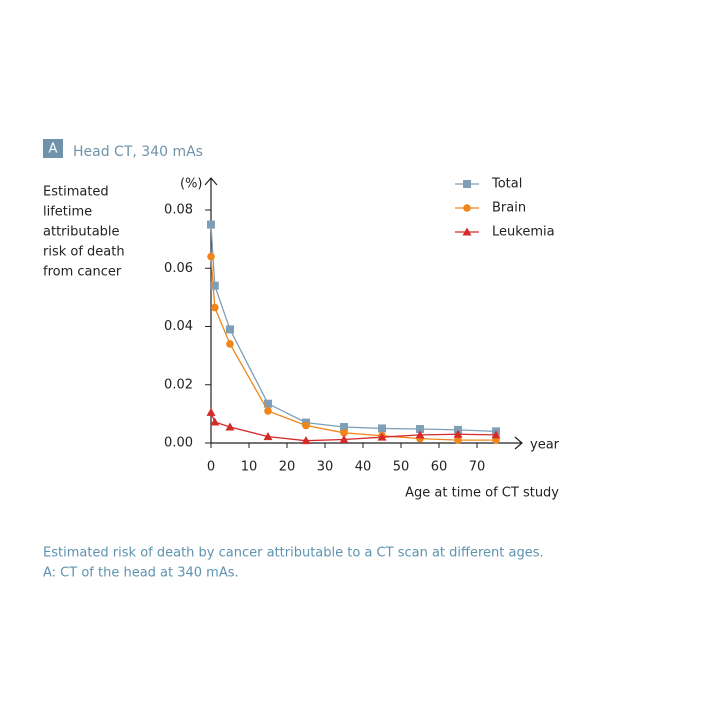 The image size is (720, 720). Describe the element at coordinates (178, 326) in the screenshot. I see `y-tick-label: 0.04` at that location.